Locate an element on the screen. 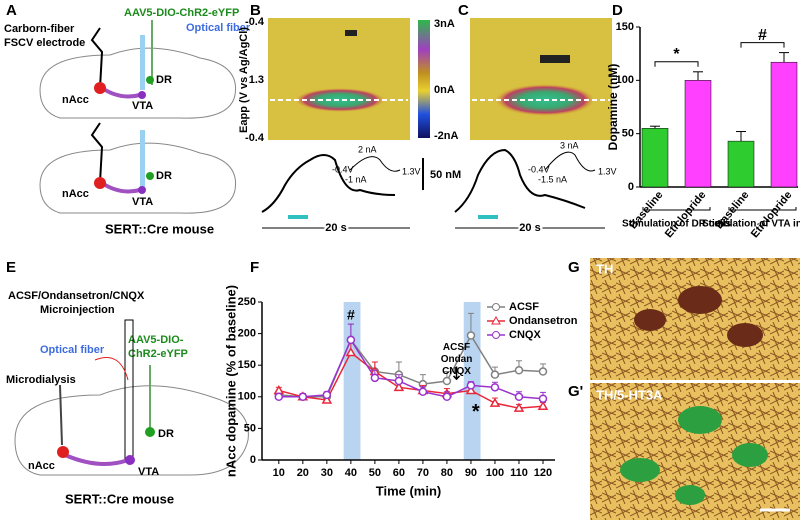  y-tick-label: 250 is located at coordinates (247, 302).